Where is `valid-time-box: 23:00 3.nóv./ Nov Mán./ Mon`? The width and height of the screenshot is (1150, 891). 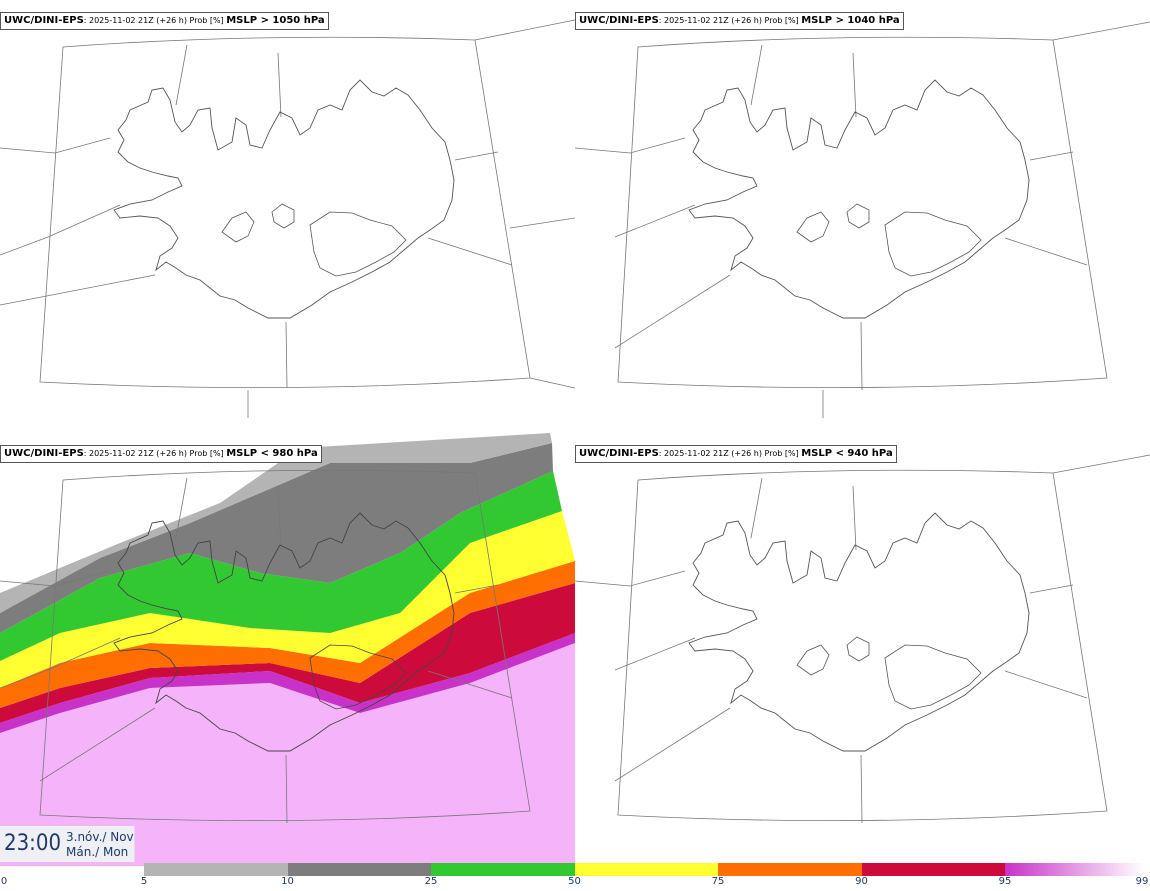 valid-time-box: 23:00 3.nóv./ Nov Mán./ Mon is located at coordinates (67, 844).